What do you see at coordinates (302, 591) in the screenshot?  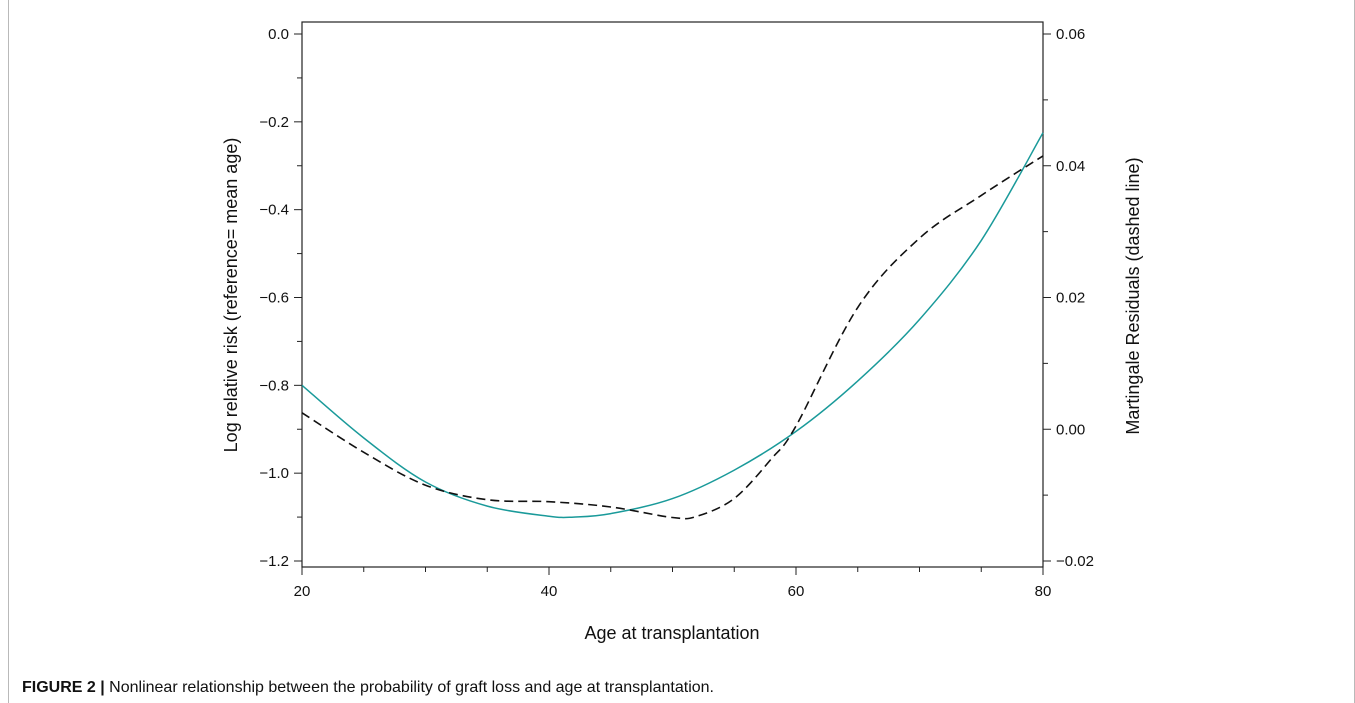 I see `x-tick-label: 20` at bounding box center [302, 591].